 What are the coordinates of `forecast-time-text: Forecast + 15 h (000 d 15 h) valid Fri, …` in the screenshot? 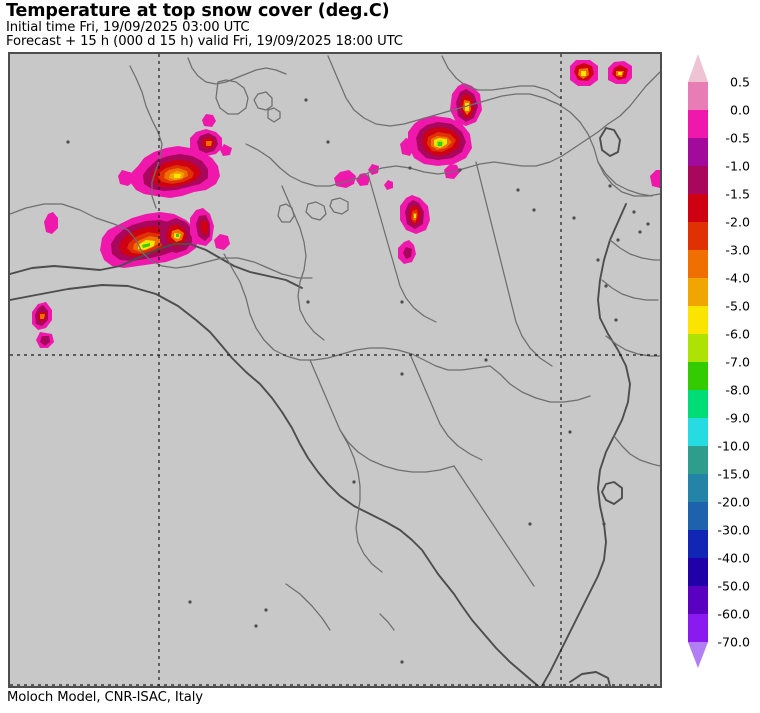 It's located at (204, 41).